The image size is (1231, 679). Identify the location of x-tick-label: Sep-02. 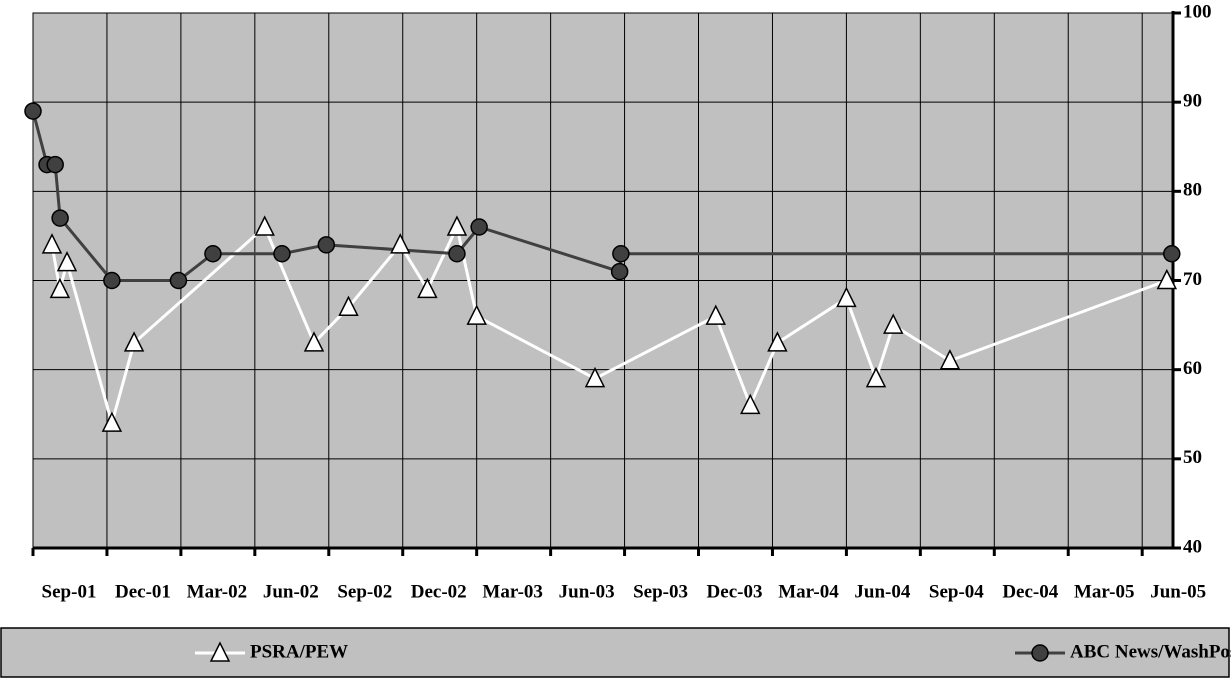
(364, 591).